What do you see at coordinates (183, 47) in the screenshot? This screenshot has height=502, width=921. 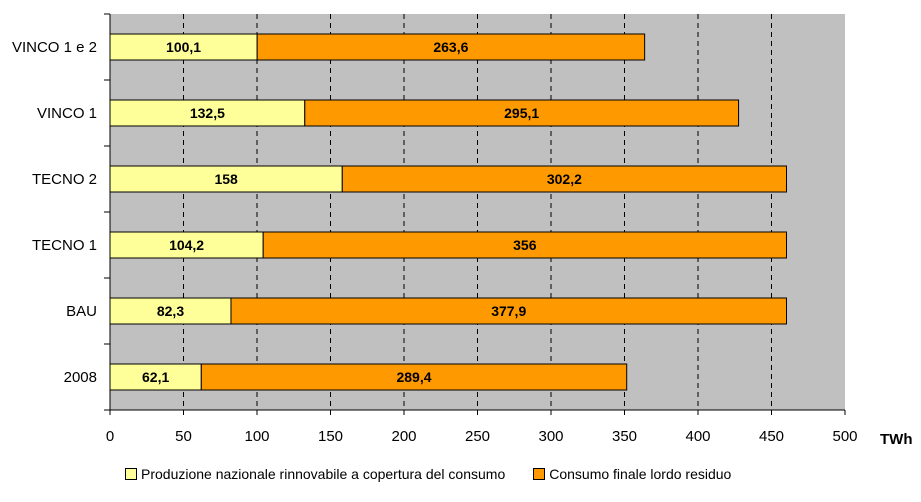 I see `data-label: 100,1` at bounding box center [183, 47].